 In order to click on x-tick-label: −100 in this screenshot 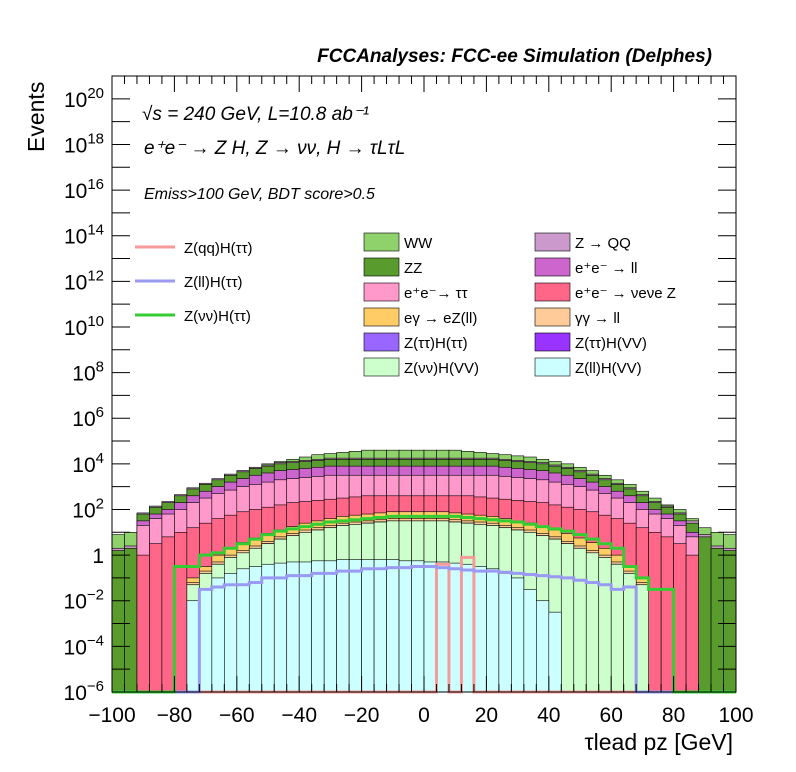, I will do `click(111, 715)`.